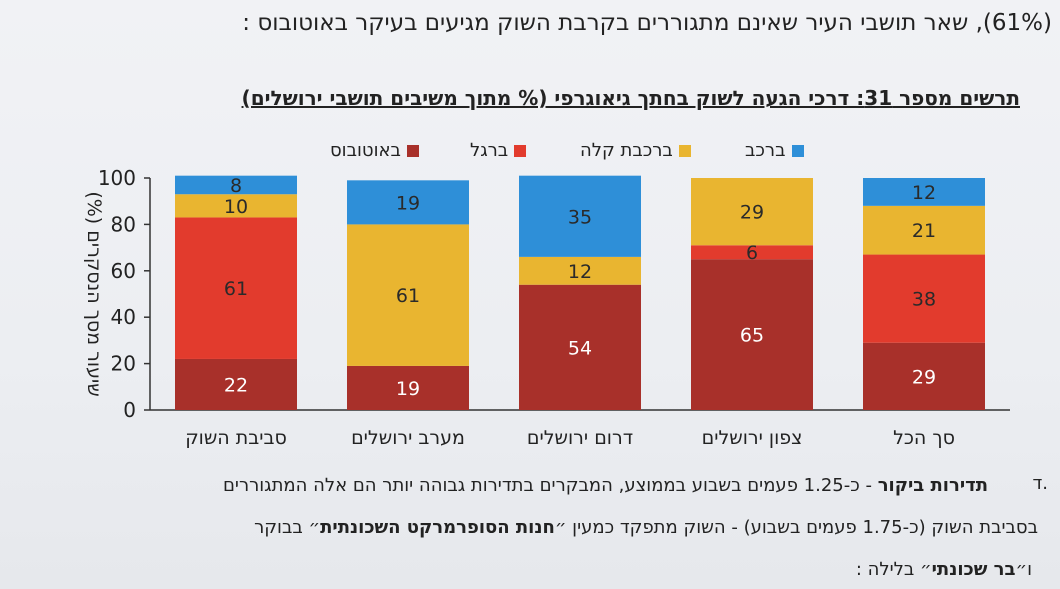  I want to click on y-tick-label: 60, so click(123, 271).